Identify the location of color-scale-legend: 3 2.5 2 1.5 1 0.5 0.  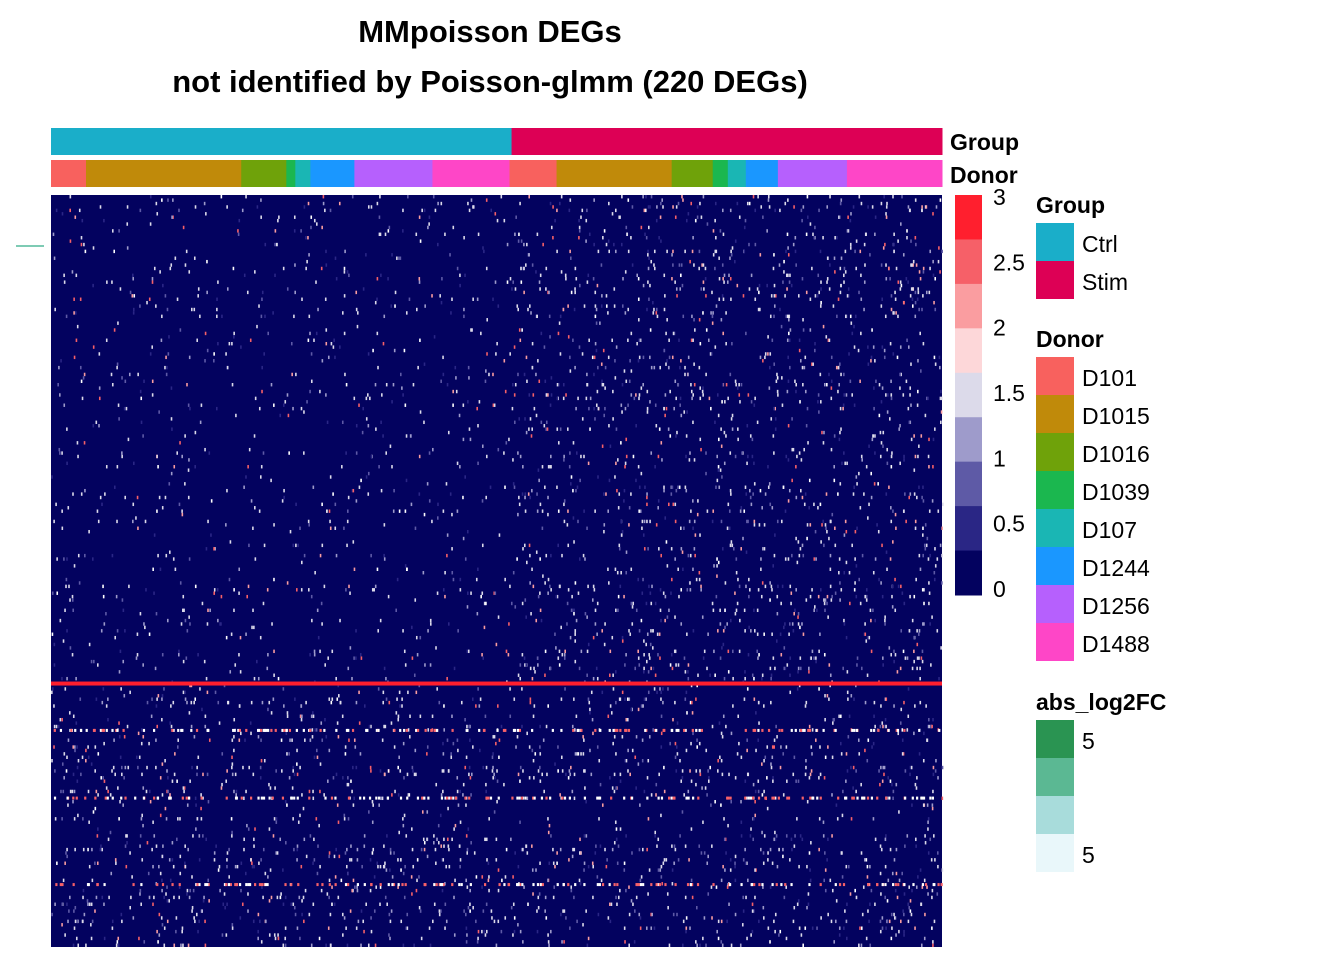
(990, 393).